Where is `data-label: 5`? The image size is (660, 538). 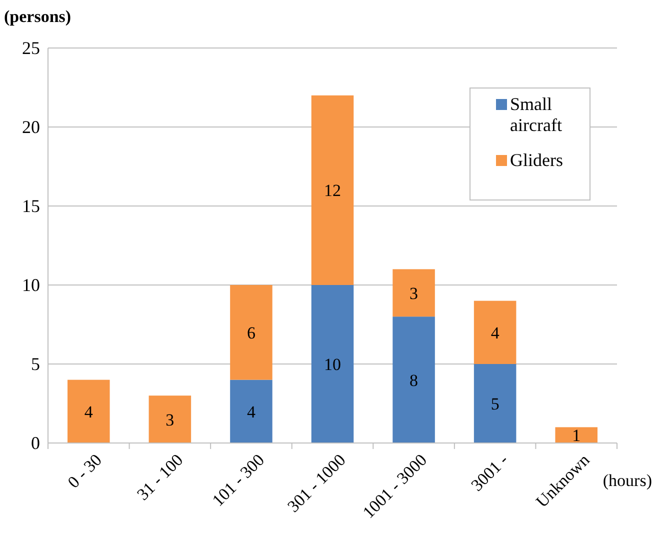
data-label: 5 is located at coordinates (495, 404).